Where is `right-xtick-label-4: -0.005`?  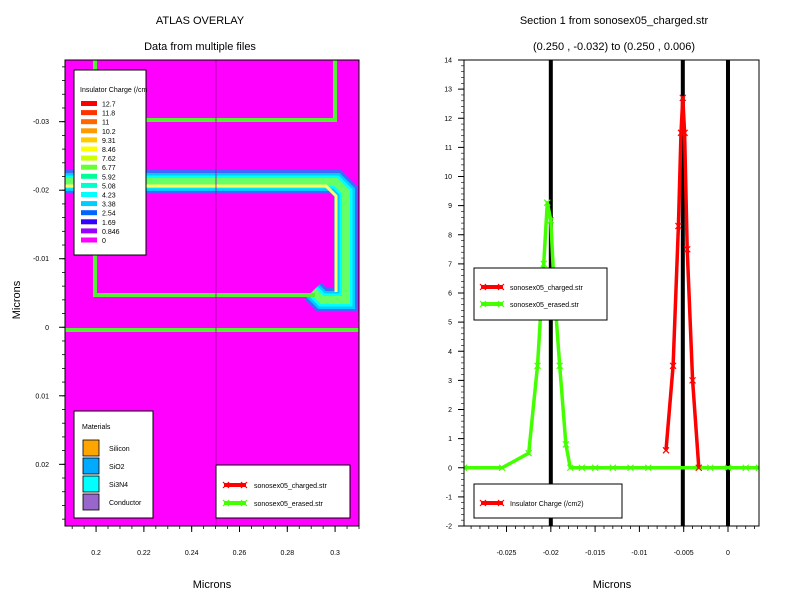
right-xtick-label-4: -0.005 is located at coordinates (684, 553).